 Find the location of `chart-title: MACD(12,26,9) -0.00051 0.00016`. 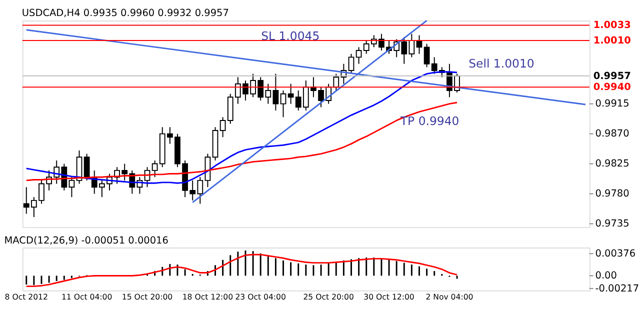

chart-title: MACD(12,26,9) -0.00051 0.00016 is located at coordinates (86, 241).